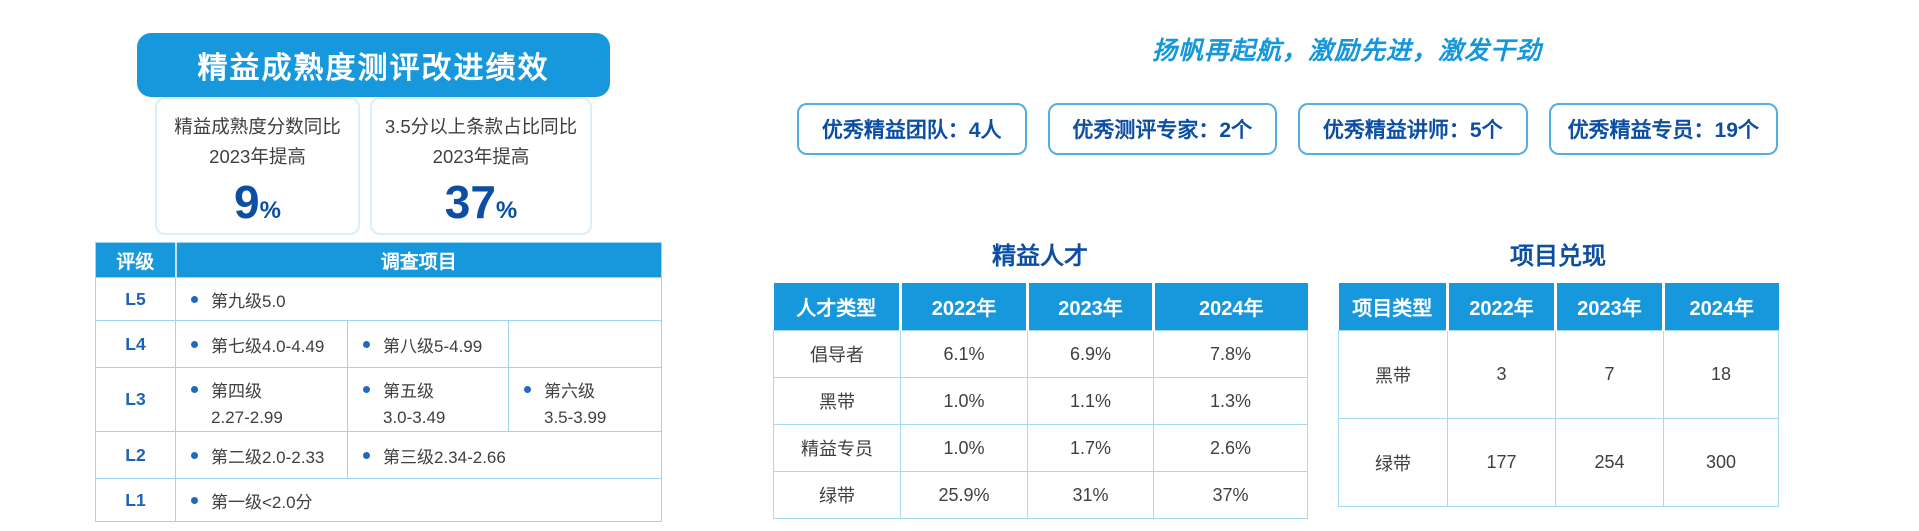  I want to click on project-header-row: 项目类型 2022年 2023年 2024年, so click(1558, 307).